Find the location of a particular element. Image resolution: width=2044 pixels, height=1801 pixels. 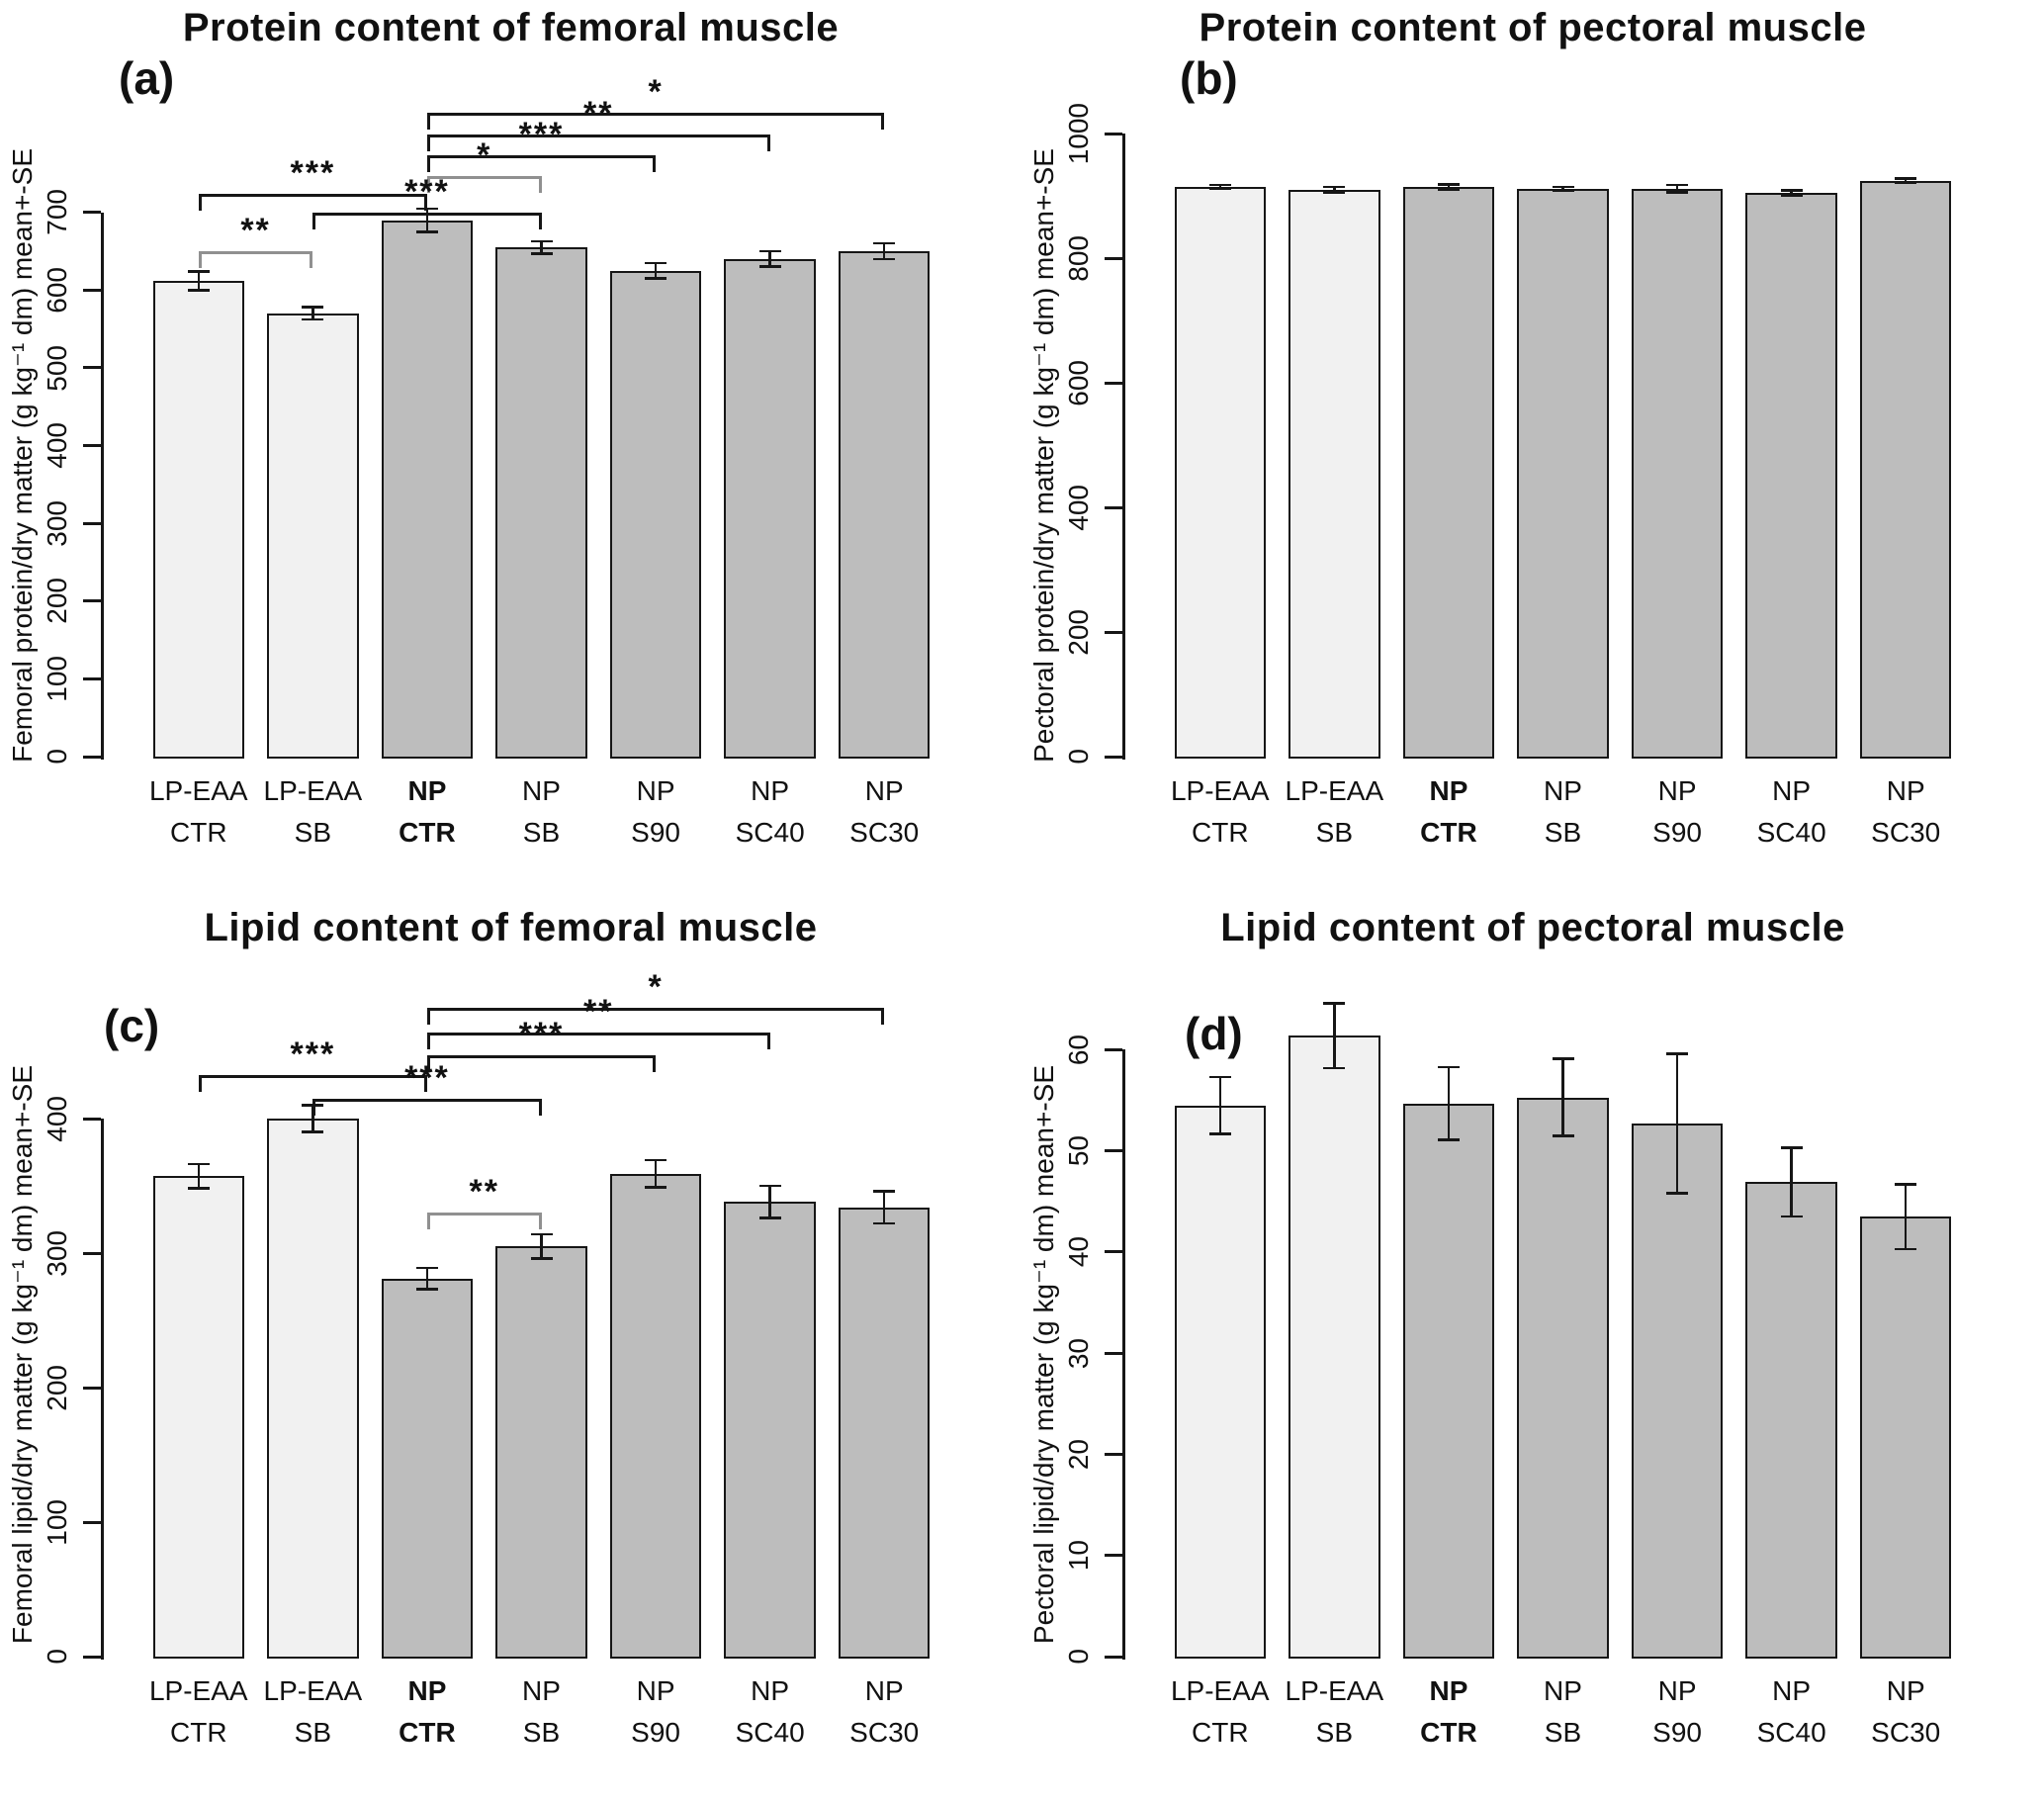

panel-title: Lipid content of femoral muscle is located at coordinates (511, 927).